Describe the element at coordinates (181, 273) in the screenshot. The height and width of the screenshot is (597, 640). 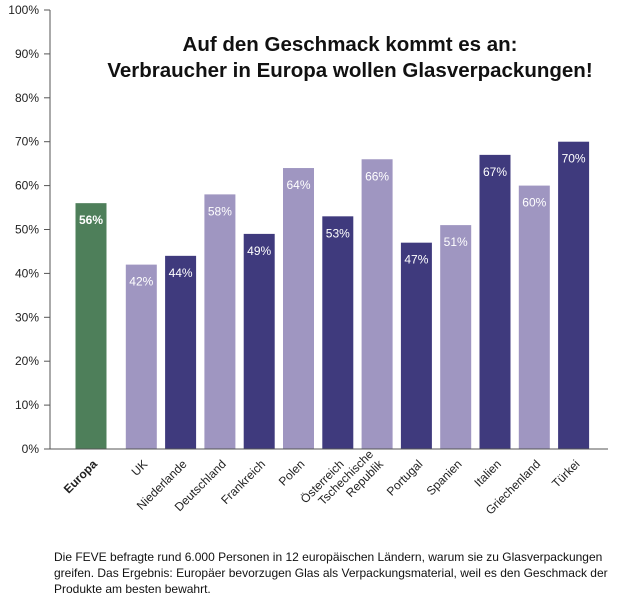
I see `data-label: 44%` at that location.